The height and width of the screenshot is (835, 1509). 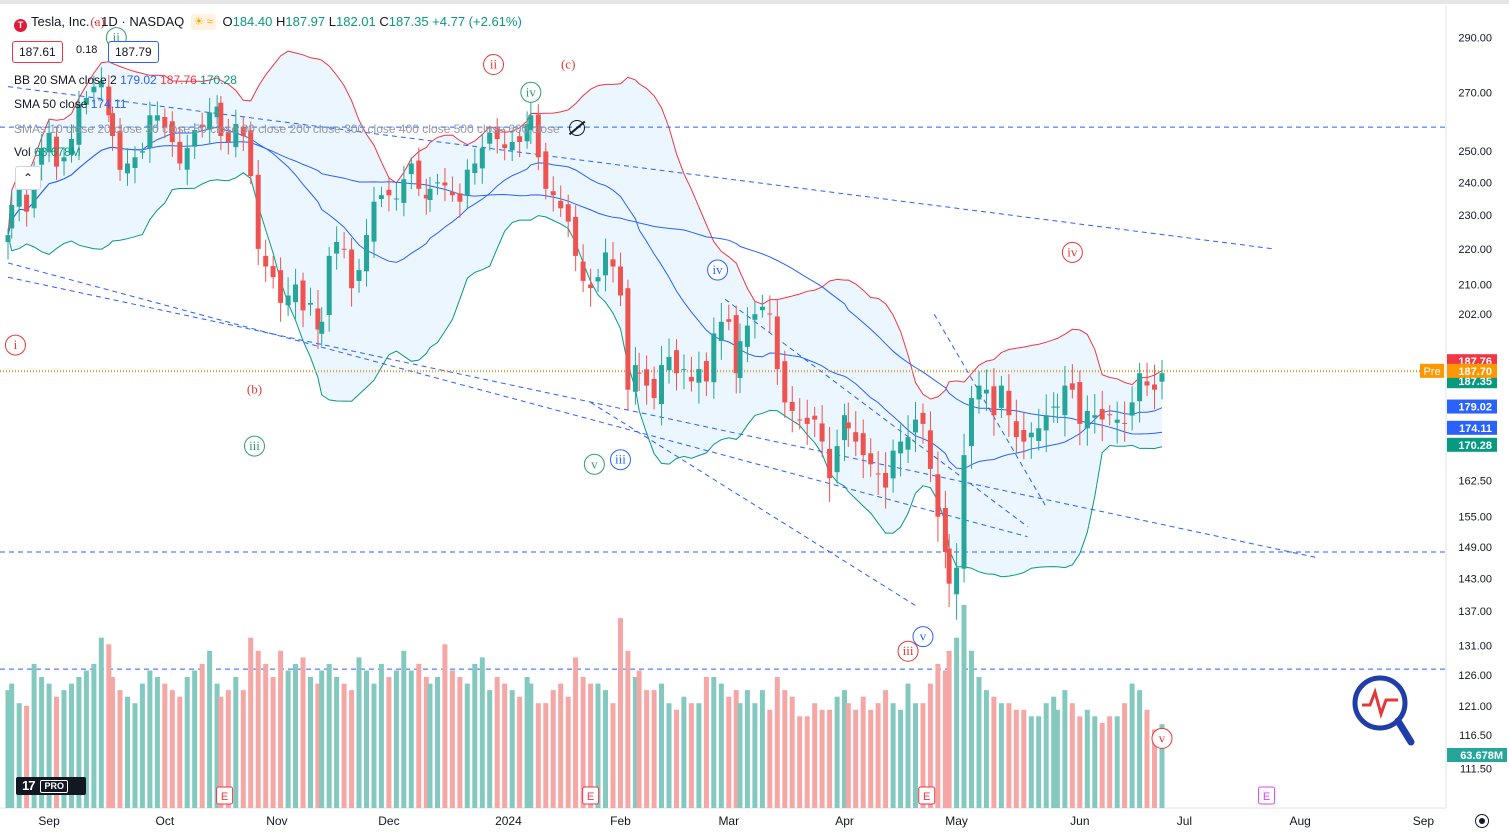 What do you see at coordinates (203, 22) in the screenshot?
I see `market-status-badge: ☀ ≈` at bounding box center [203, 22].